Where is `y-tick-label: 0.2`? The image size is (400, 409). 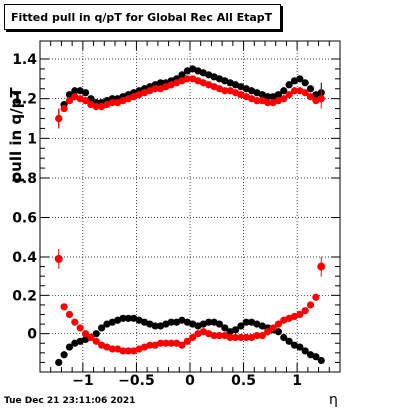 y-tick-label: 0.2 is located at coordinates (24, 296).